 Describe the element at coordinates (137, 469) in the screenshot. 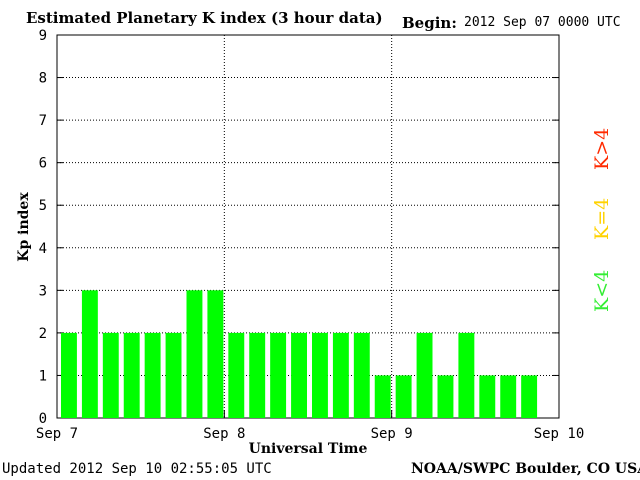

I see `updated-timestamp: Updated 2012 Sep 10 02:55:05 UTC` at that location.